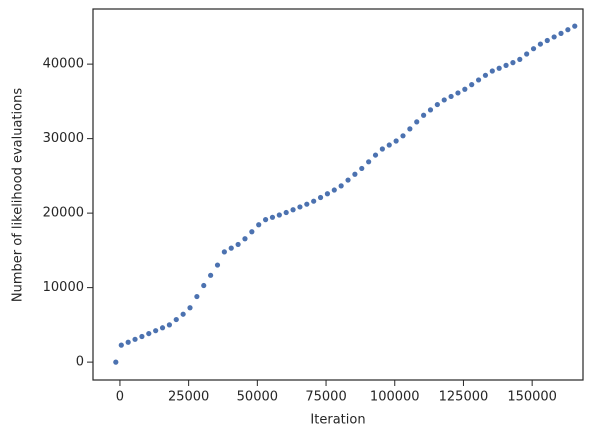 The image size is (598, 438). I want to click on x-axis-label: Iteration, so click(337, 420).